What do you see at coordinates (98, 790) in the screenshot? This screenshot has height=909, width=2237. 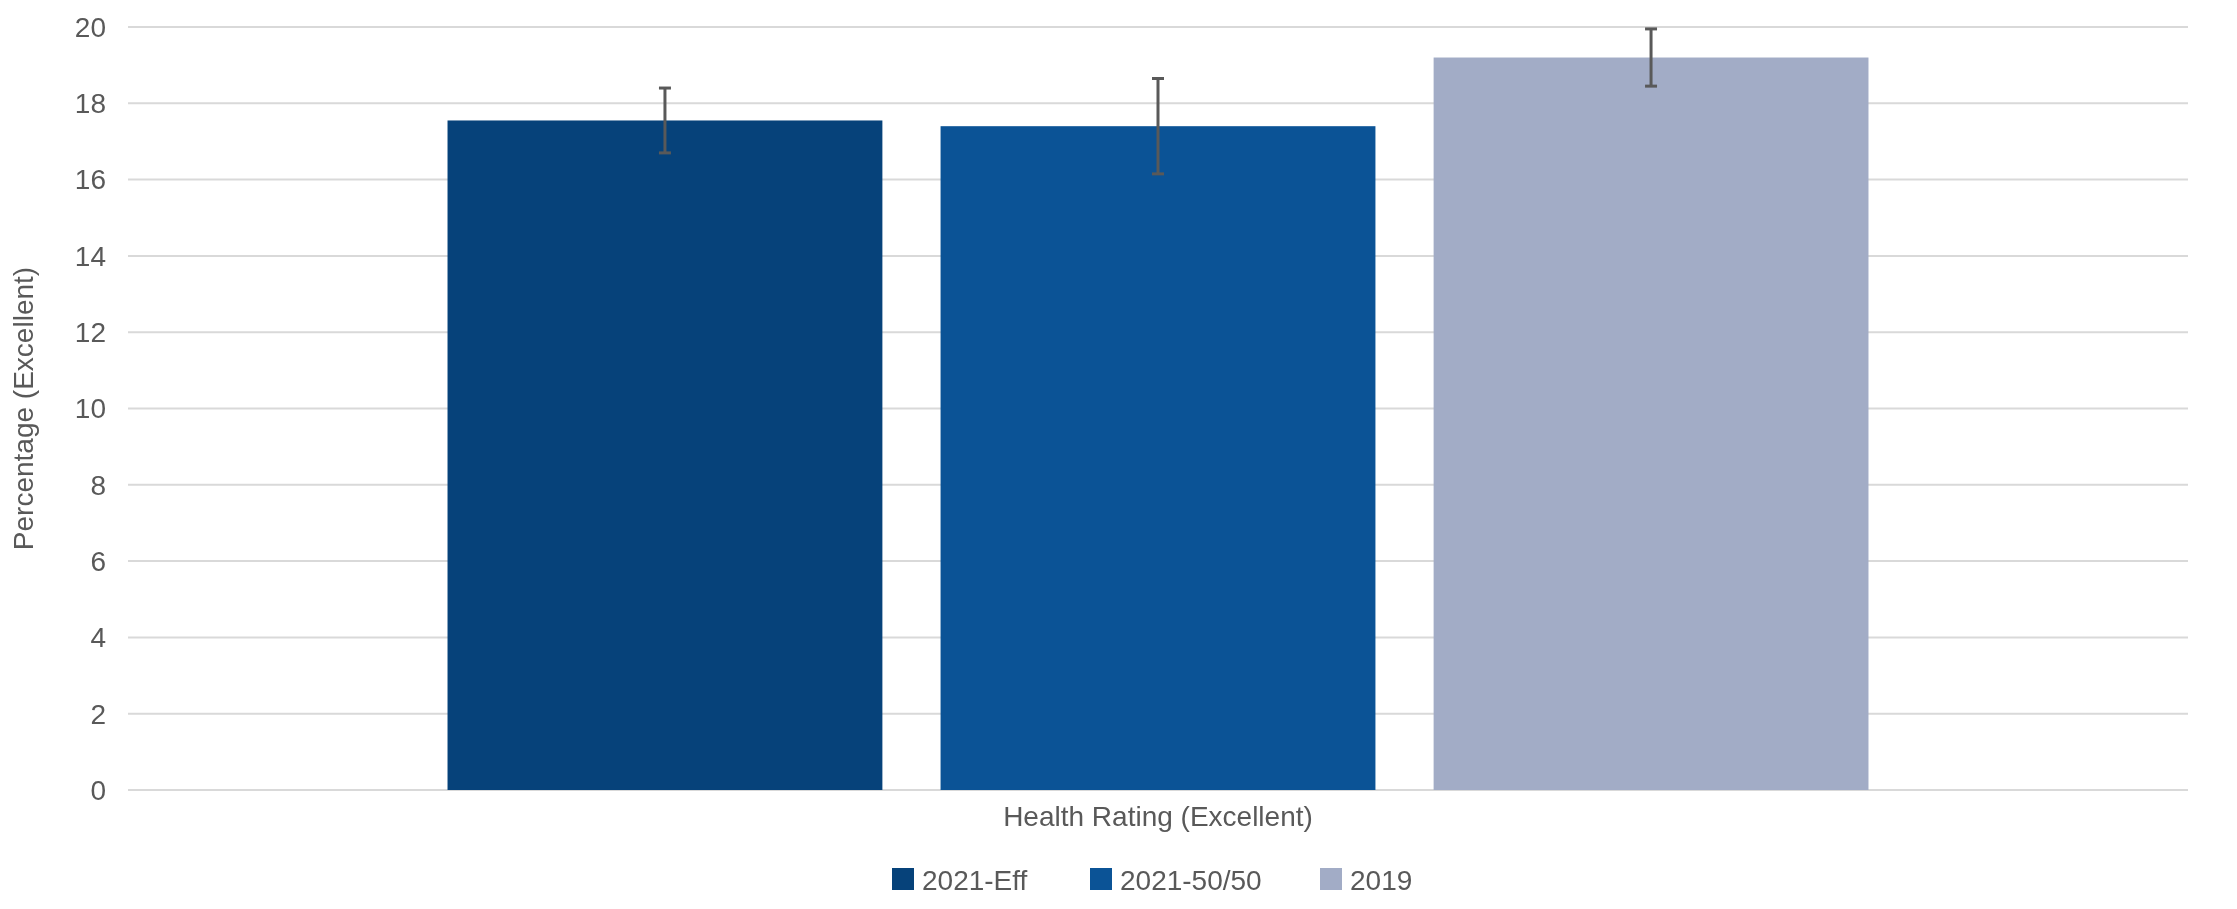 I see `y-tick-label: 0` at bounding box center [98, 790].